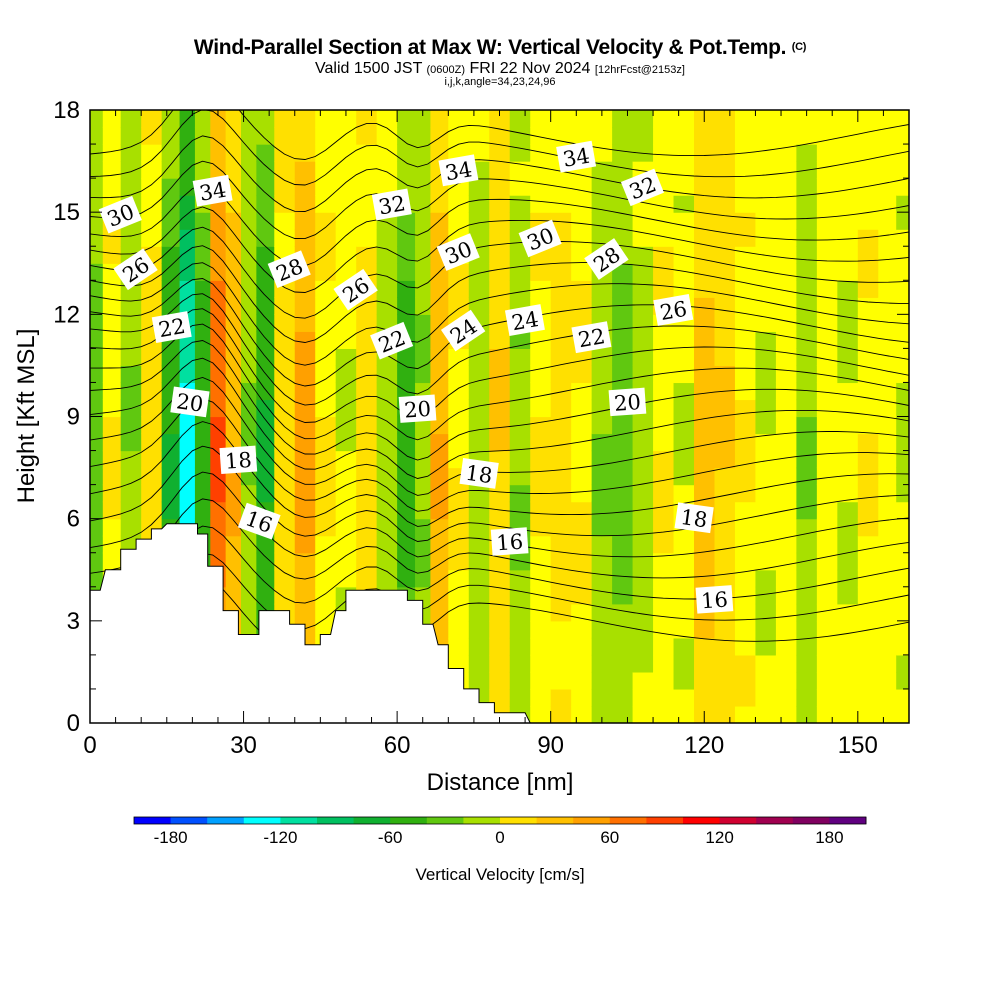 The image size is (1000, 1000). Describe the element at coordinates (499, 436) in the screenshot. I see `theta-contour-line` at that location.